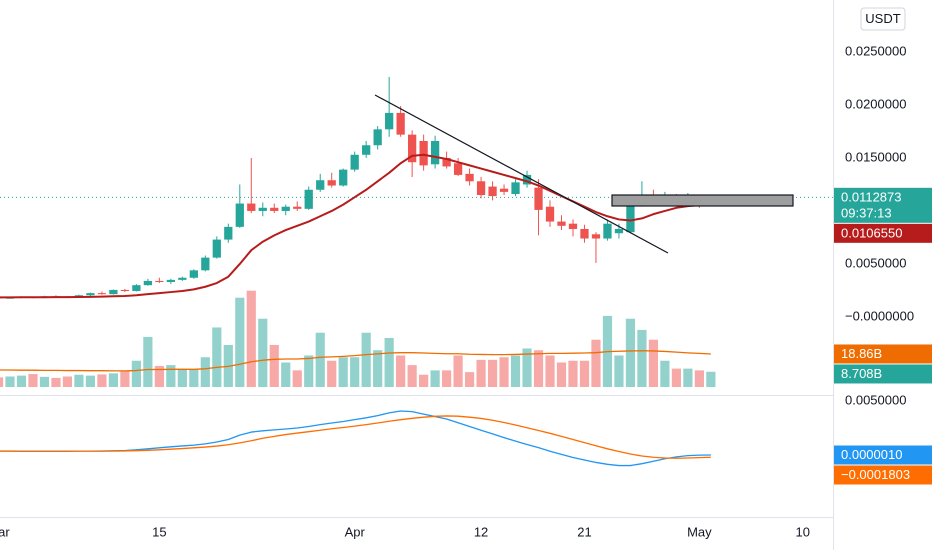  Describe the element at coordinates (521, 174) in the screenshot. I see `trend-line` at that location.